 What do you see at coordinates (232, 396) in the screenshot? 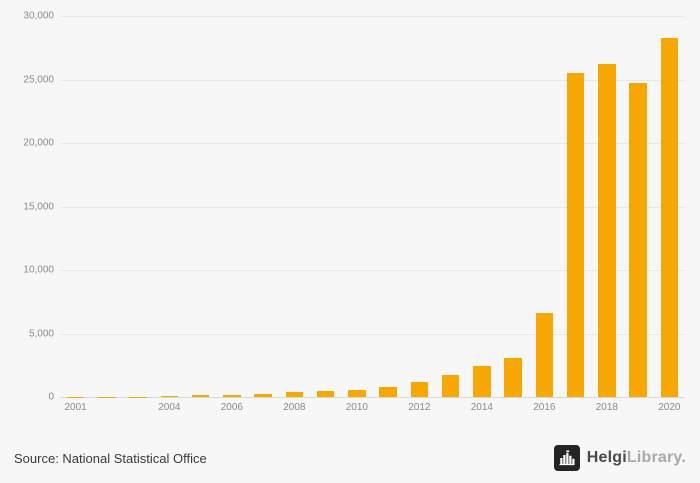
I see `bar-2006` at bounding box center [232, 396].